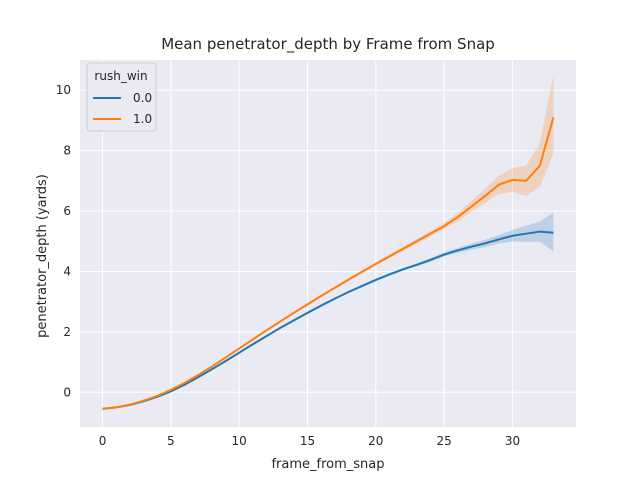 Image resolution: width=640 pixels, height=480 pixels. What do you see at coordinates (63, 241) in the screenshot?
I see `y-axis-ticks: 0 2 4 6 8 10` at bounding box center [63, 241].